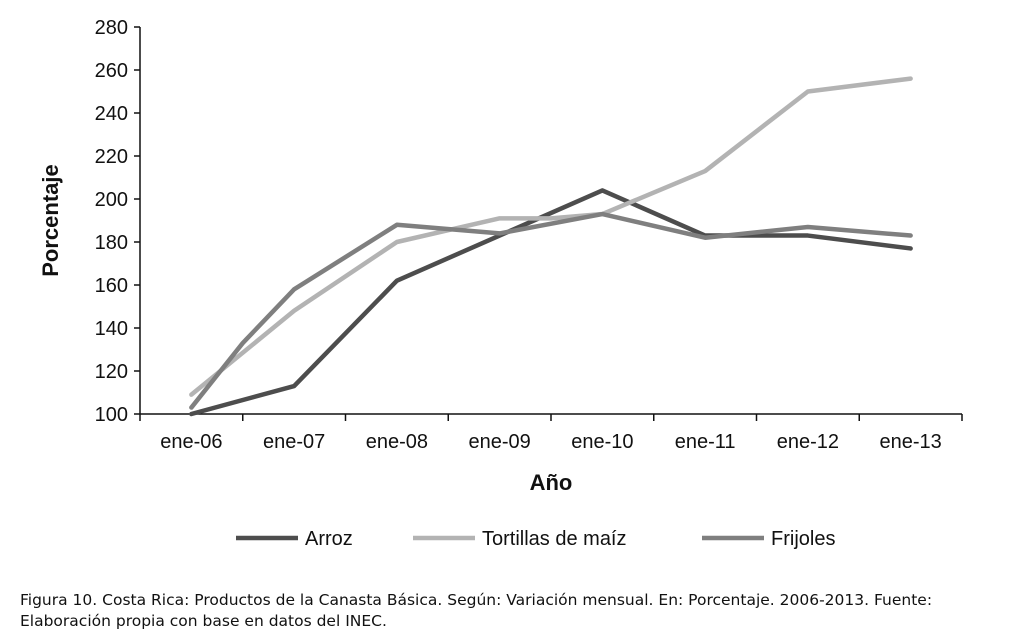 This screenshot has height=638, width=1017. I want to click on legend: Arroz Tortillas de maíz Frijoles, so click(535, 539).